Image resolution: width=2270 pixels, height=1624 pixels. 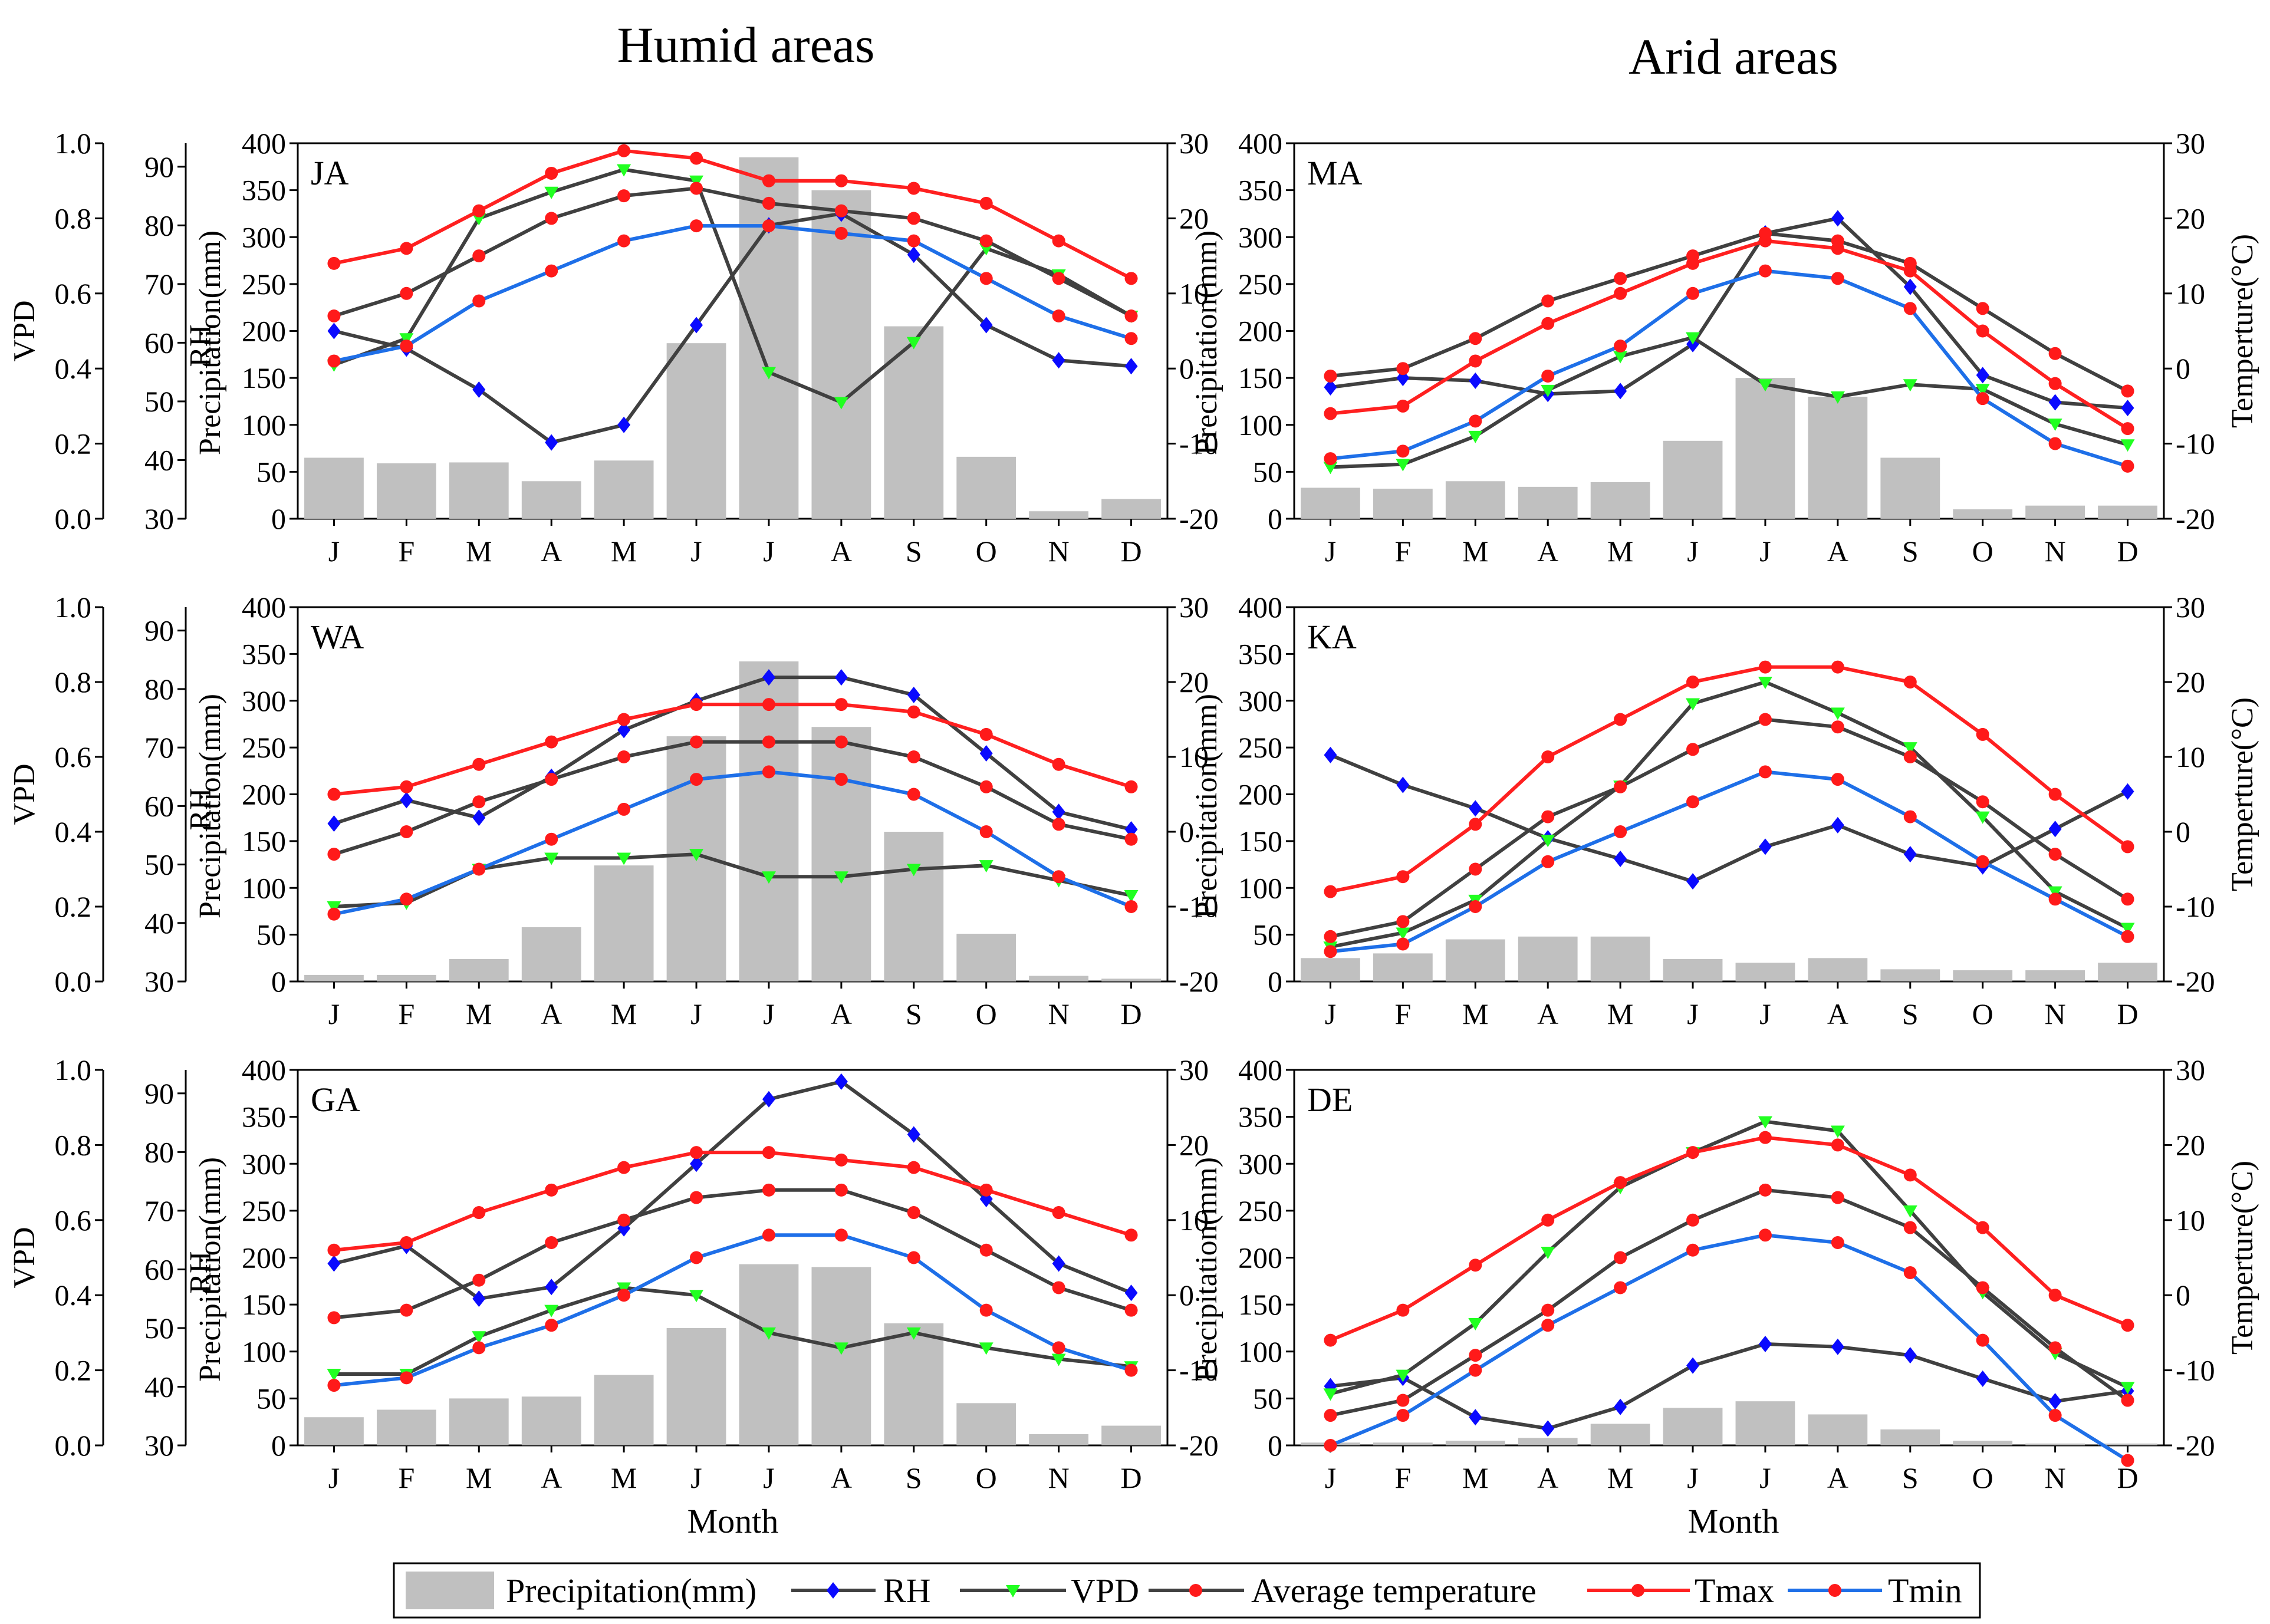 I want to click on temp-tick-label: 30, so click(x=2190, y=1069).